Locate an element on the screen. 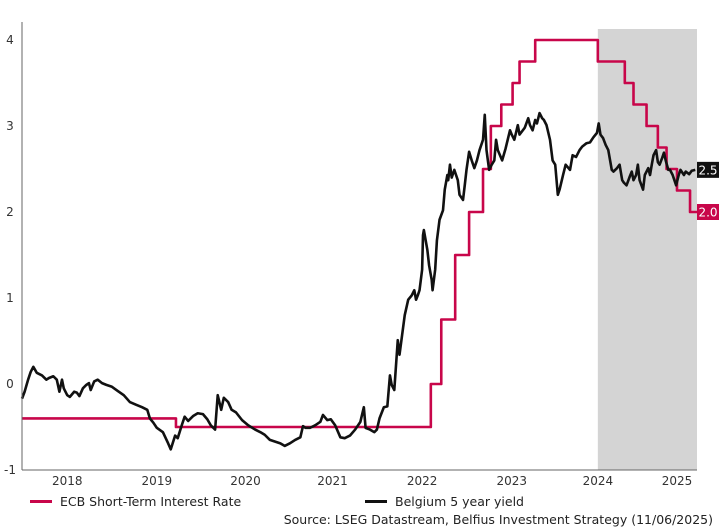 The width and height of the screenshot is (727, 531). y-tick-label: 0 is located at coordinates (10, 384).